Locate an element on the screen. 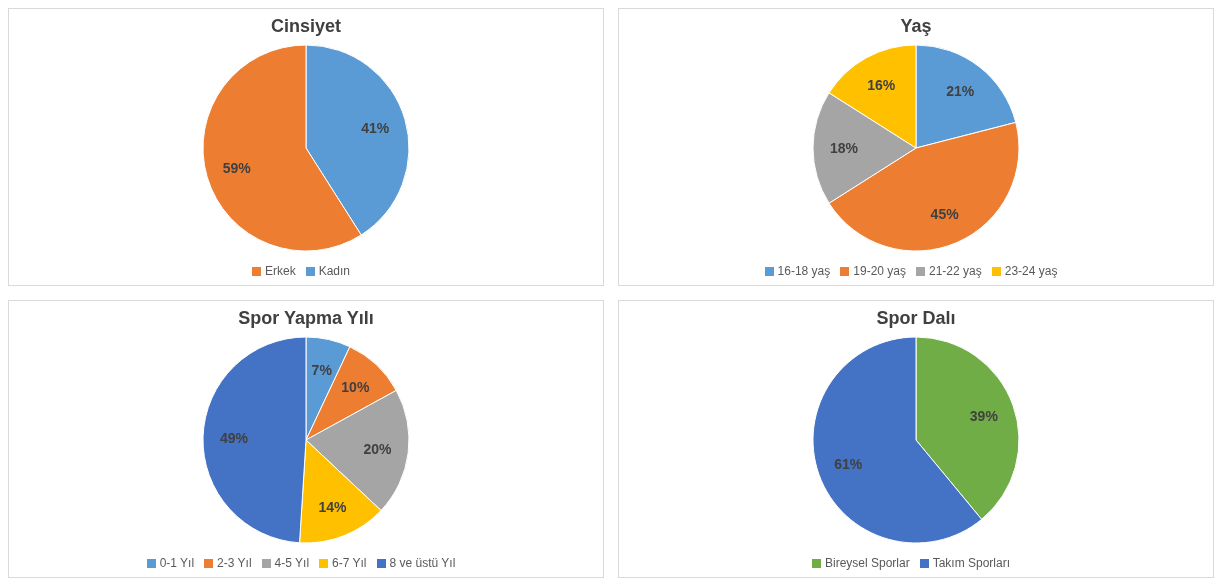 This screenshot has width=1222, height=585. legend-label: 0-1 Yıl is located at coordinates (177, 563).